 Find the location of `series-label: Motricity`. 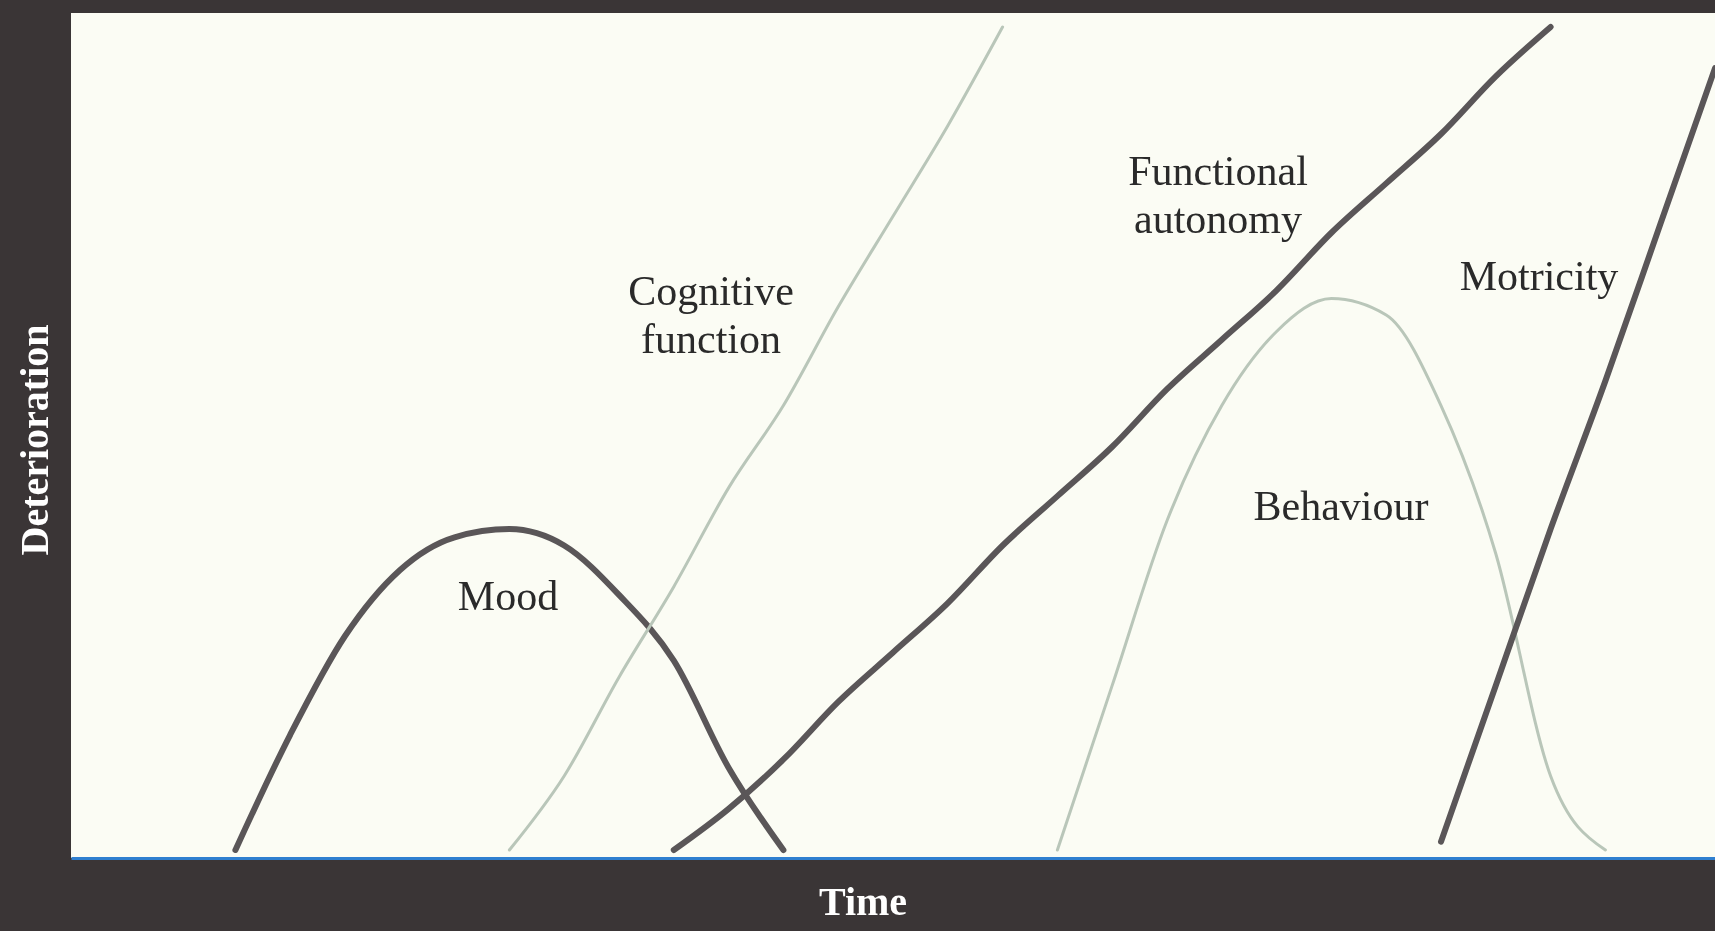

series-label: Motricity is located at coordinates (1539, 276).